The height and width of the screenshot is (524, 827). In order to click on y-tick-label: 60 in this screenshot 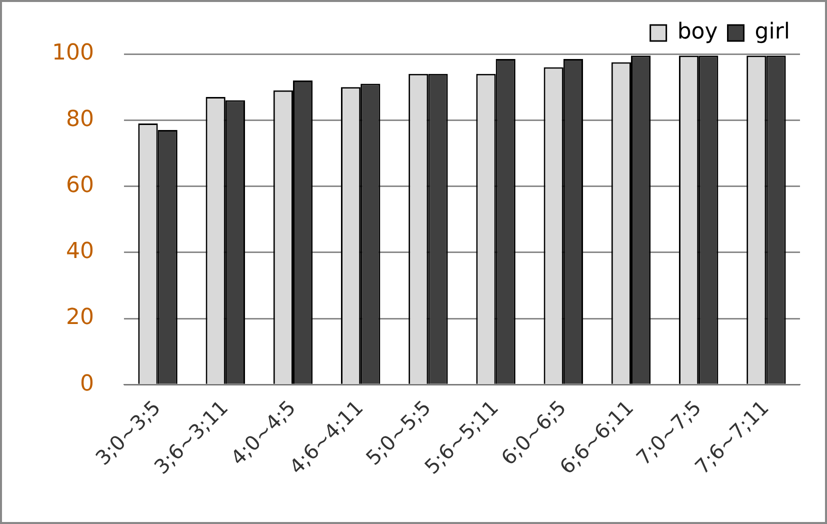, I will do `click(80, 185)`.